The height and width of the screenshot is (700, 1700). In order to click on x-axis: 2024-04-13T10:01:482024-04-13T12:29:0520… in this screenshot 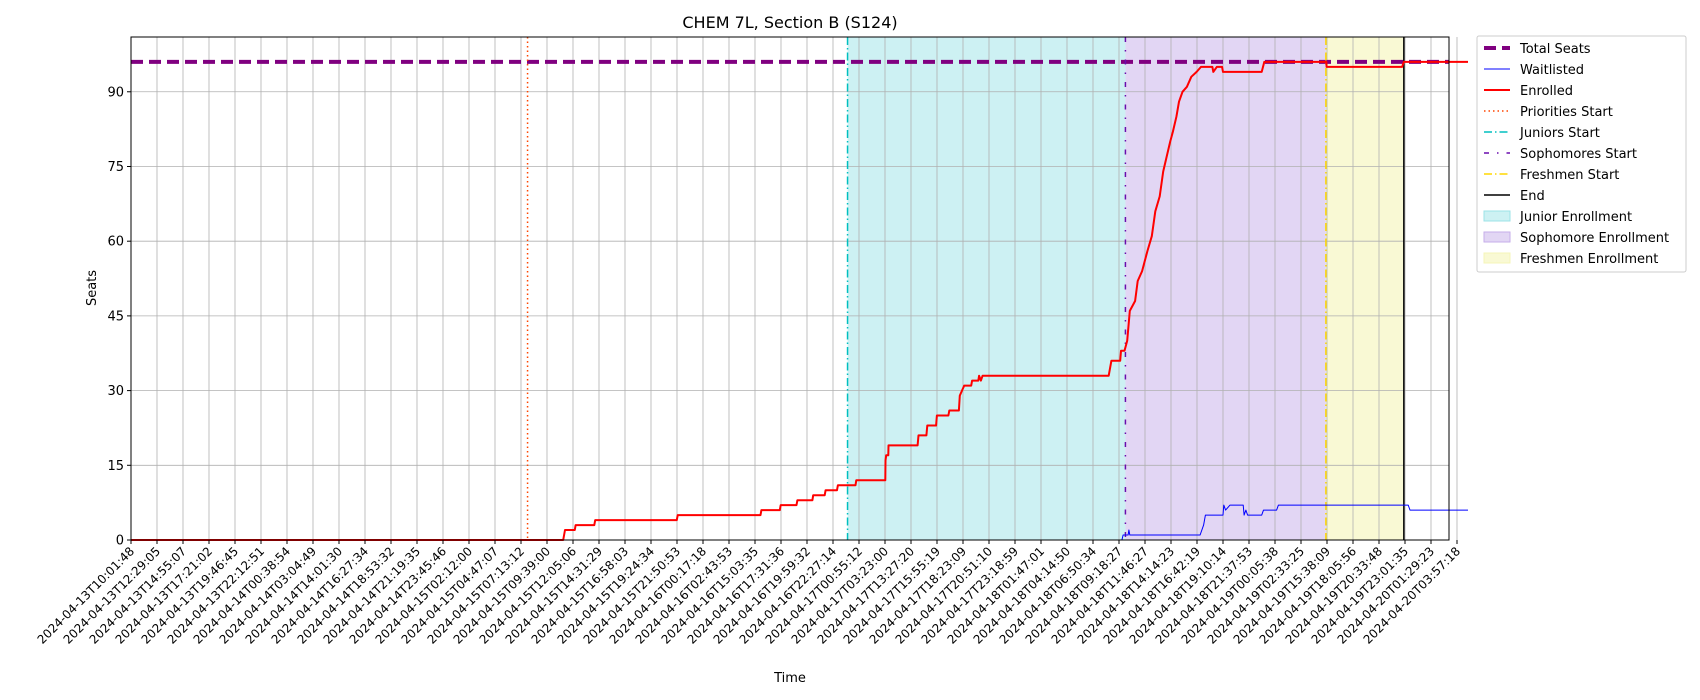, I will do `click(749, 593)`.